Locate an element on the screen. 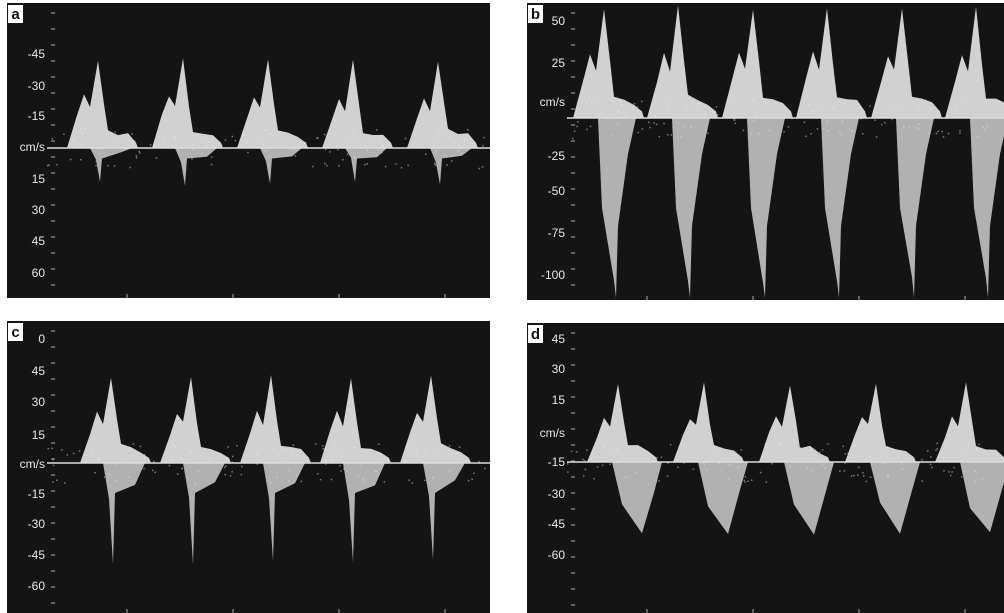 The image size is (1004, 613). axis-label: 45 is located at coordinates (39, 371).